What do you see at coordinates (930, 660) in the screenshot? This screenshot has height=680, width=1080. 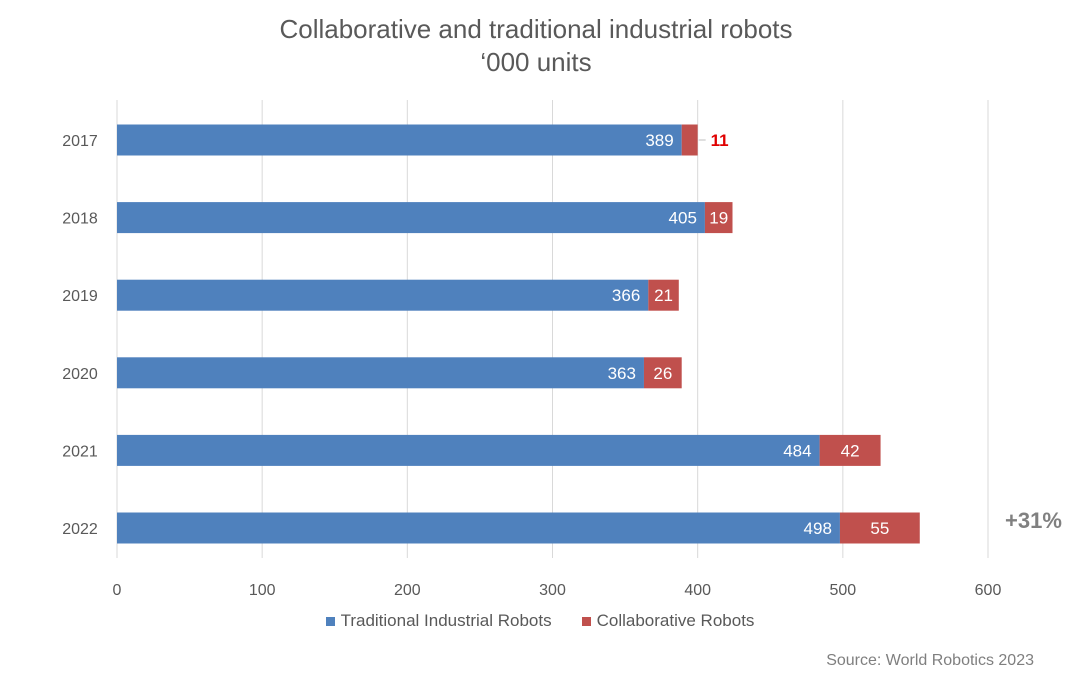 I see `source-note: Source: World Robotics 2023` at bounding box center [930, 660].